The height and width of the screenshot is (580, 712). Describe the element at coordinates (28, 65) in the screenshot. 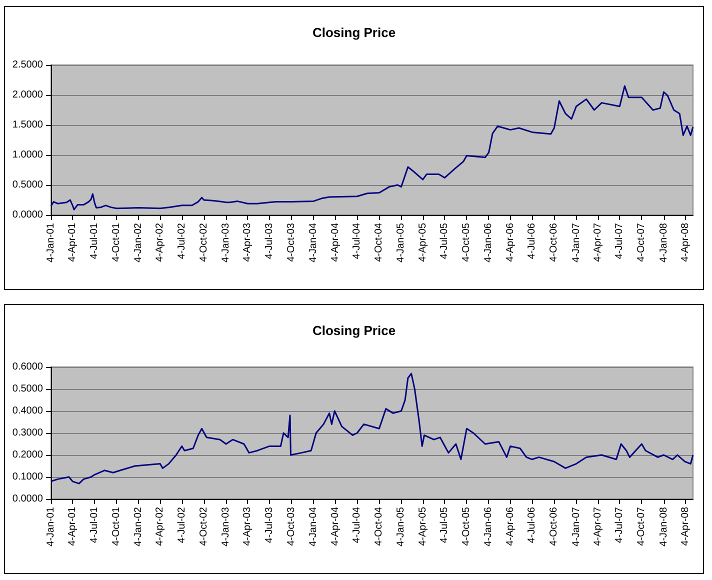

I see `y-tick-label: 2.5000` at that location.